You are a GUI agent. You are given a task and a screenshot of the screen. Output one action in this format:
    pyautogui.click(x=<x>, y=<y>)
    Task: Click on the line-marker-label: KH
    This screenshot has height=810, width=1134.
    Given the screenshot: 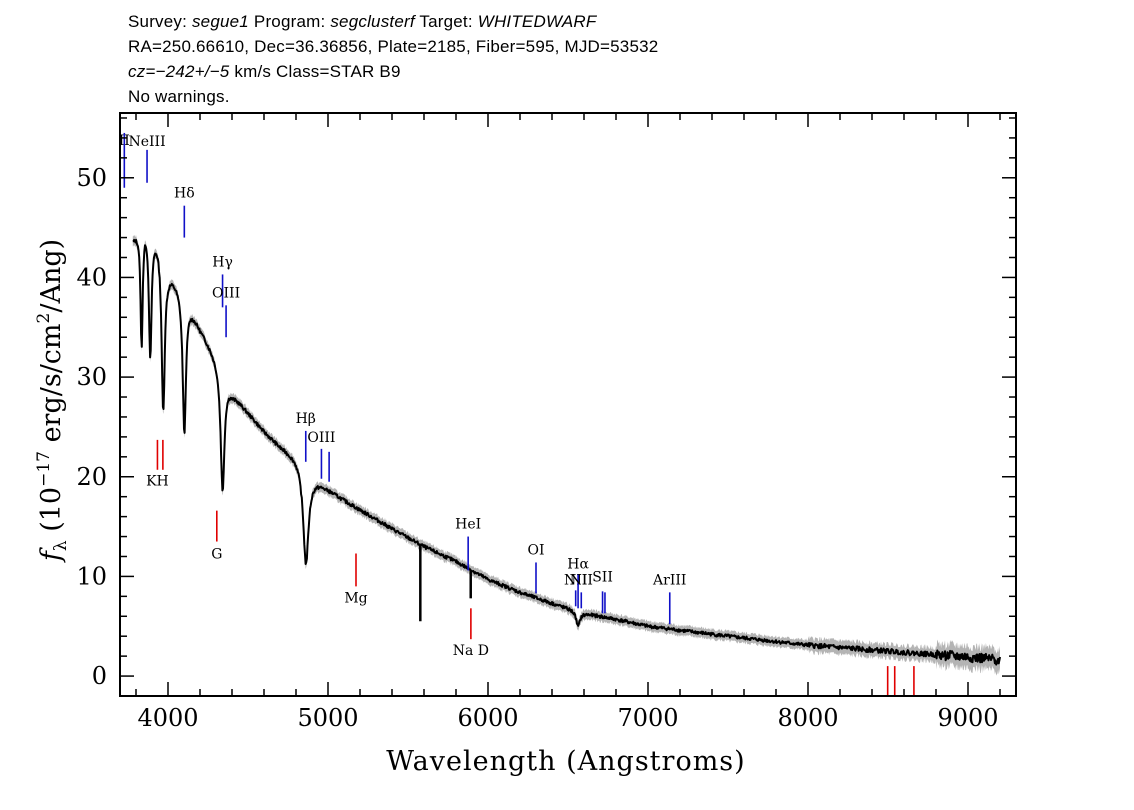 What is the action you would take?
    pyautogui.click(x=157, y=482)
    